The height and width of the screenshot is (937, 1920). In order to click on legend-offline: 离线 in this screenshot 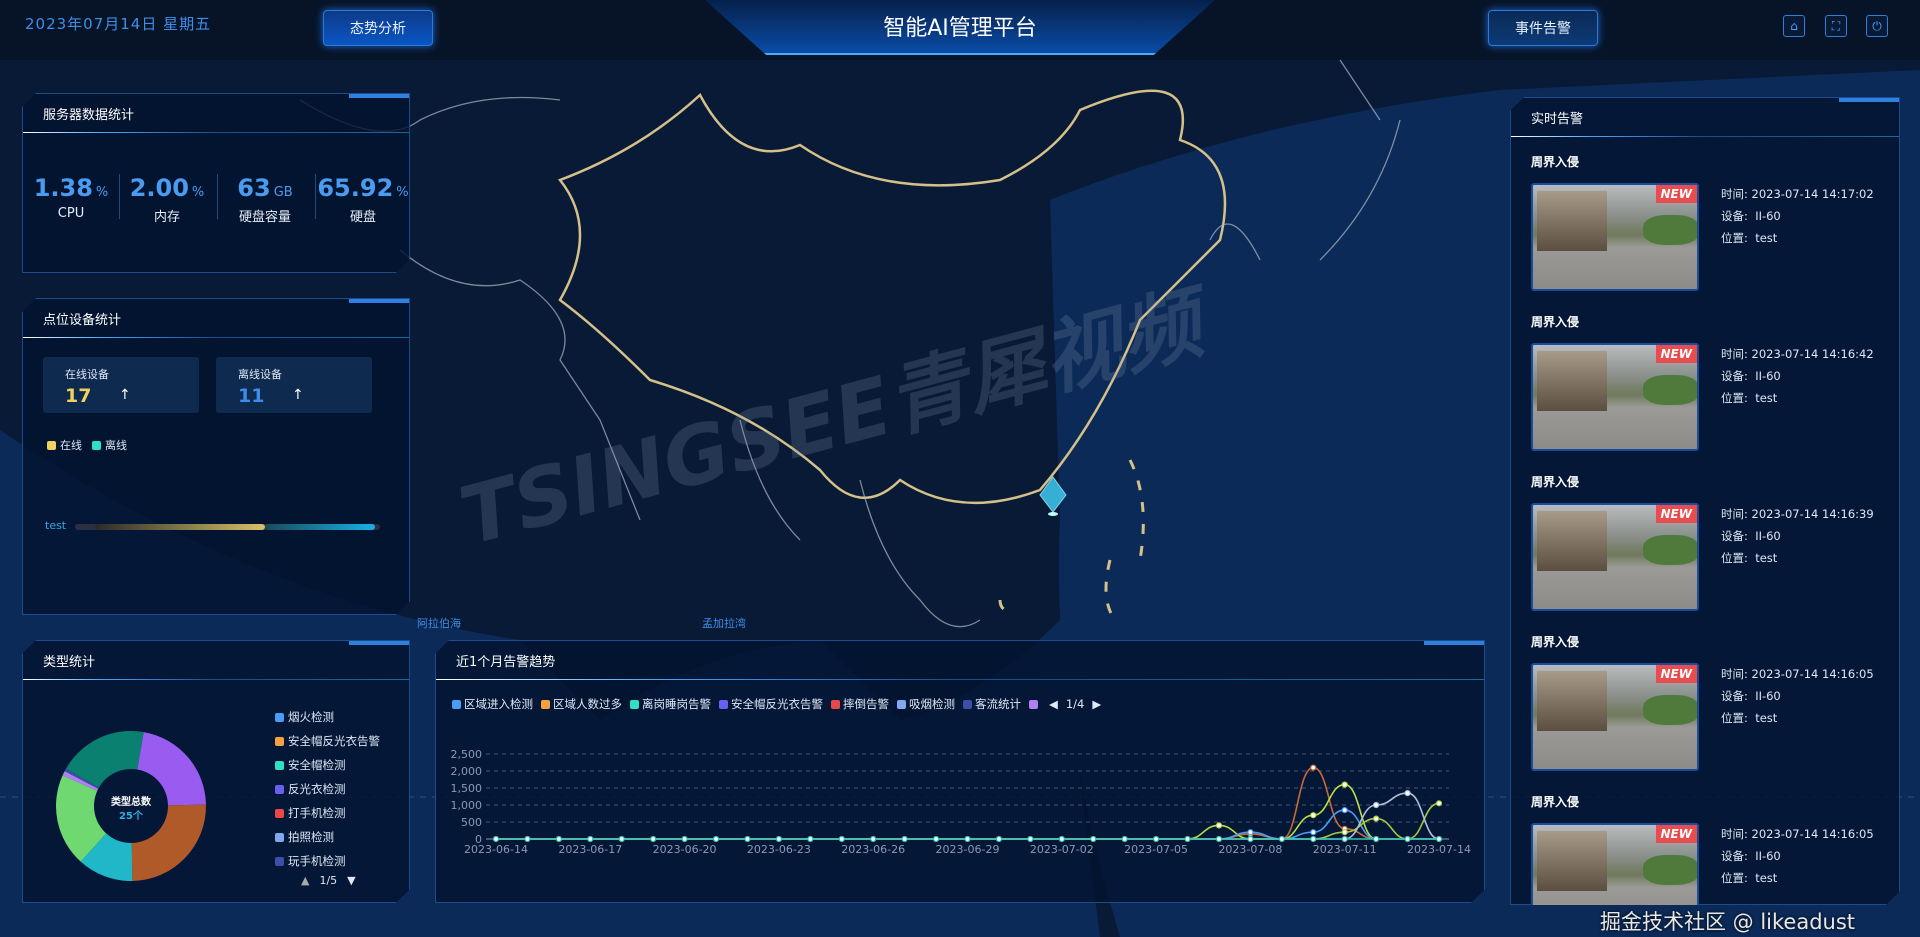, I will do `click(109, 445)`.